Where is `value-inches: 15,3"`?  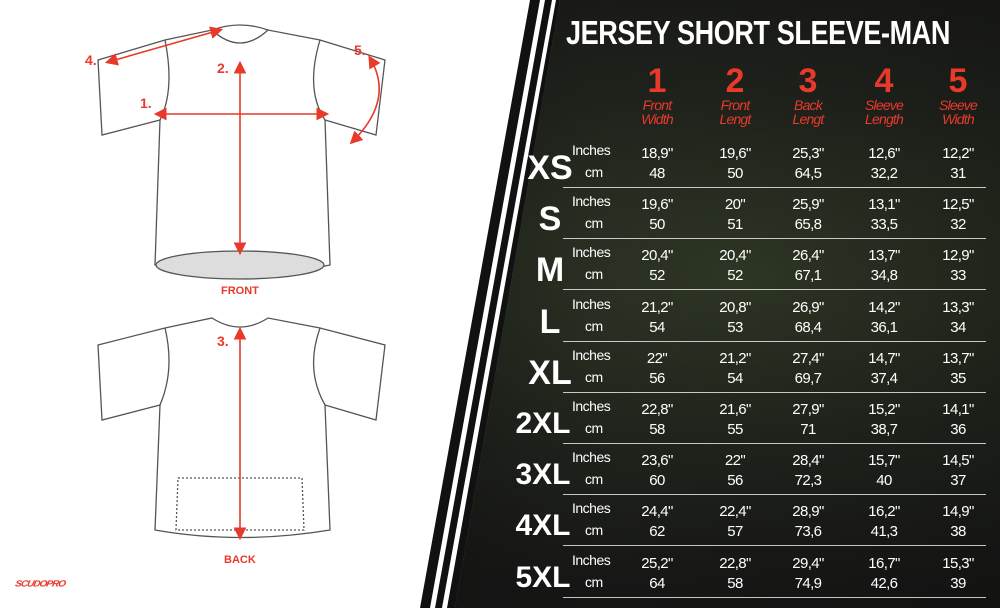 value-inches: 15,3" is located at coordinates (958, 563).